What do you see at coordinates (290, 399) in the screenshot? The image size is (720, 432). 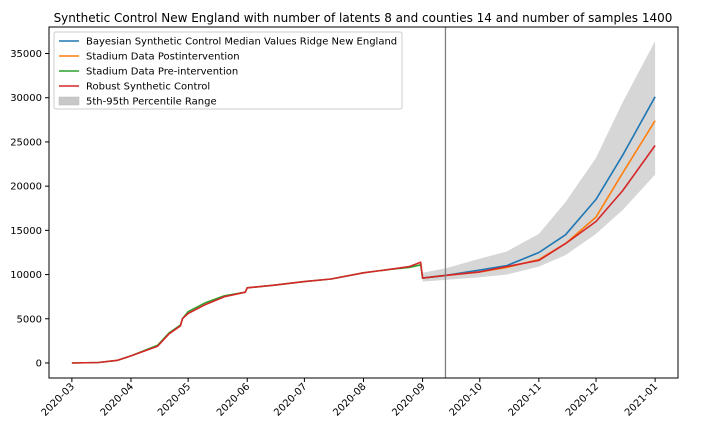 I see `x-tick-label: 2020-07` at bounding box center [290, 399].